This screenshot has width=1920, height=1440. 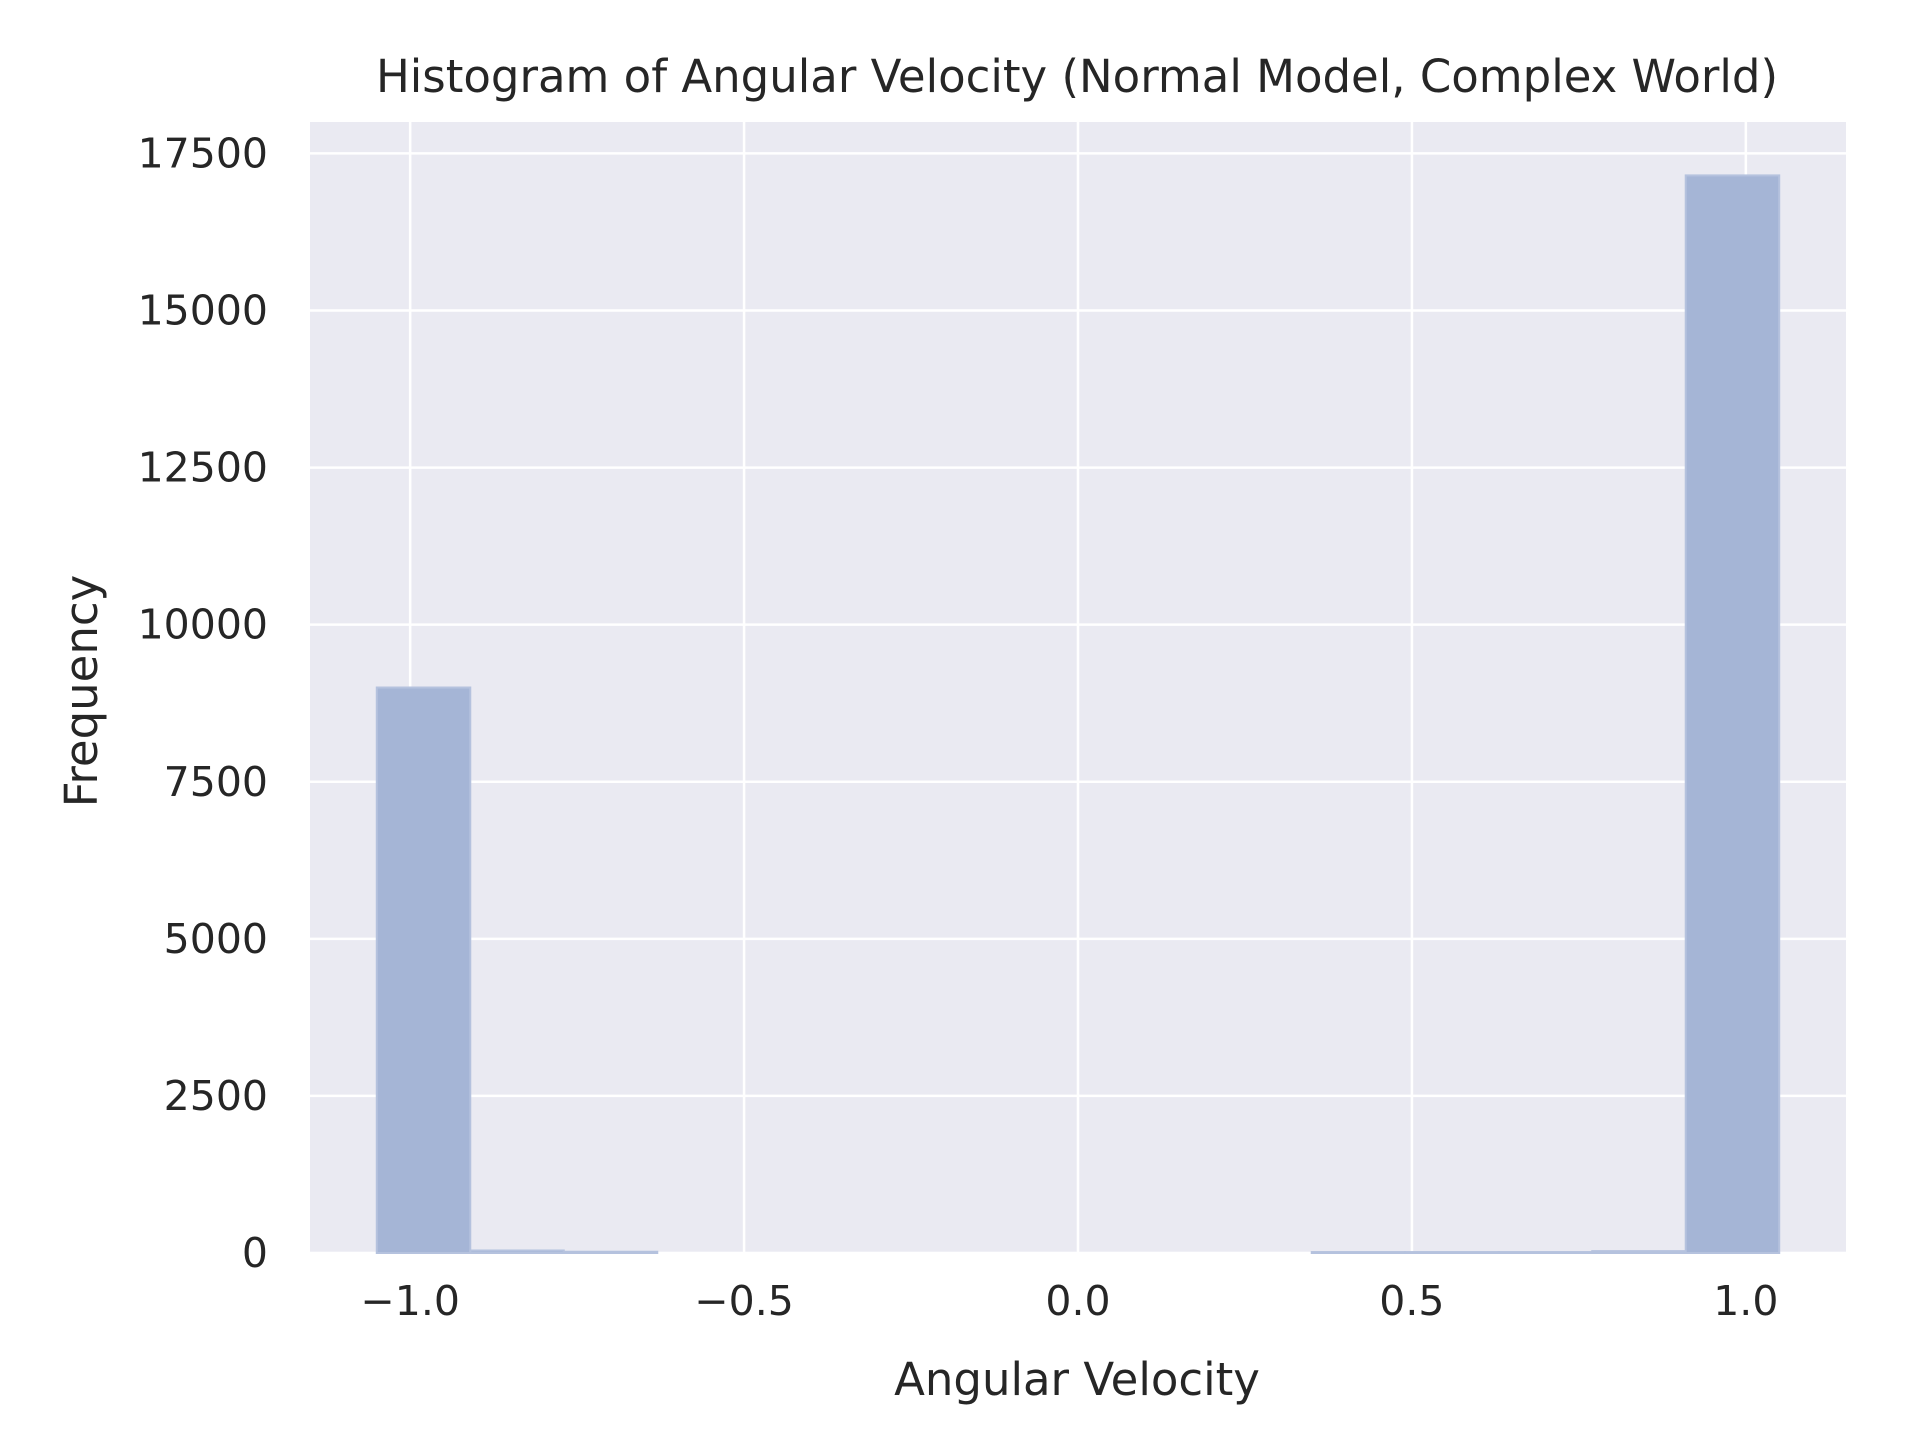 I want to click on x-tick-label: −0.5, so click(x=744, y=1301).